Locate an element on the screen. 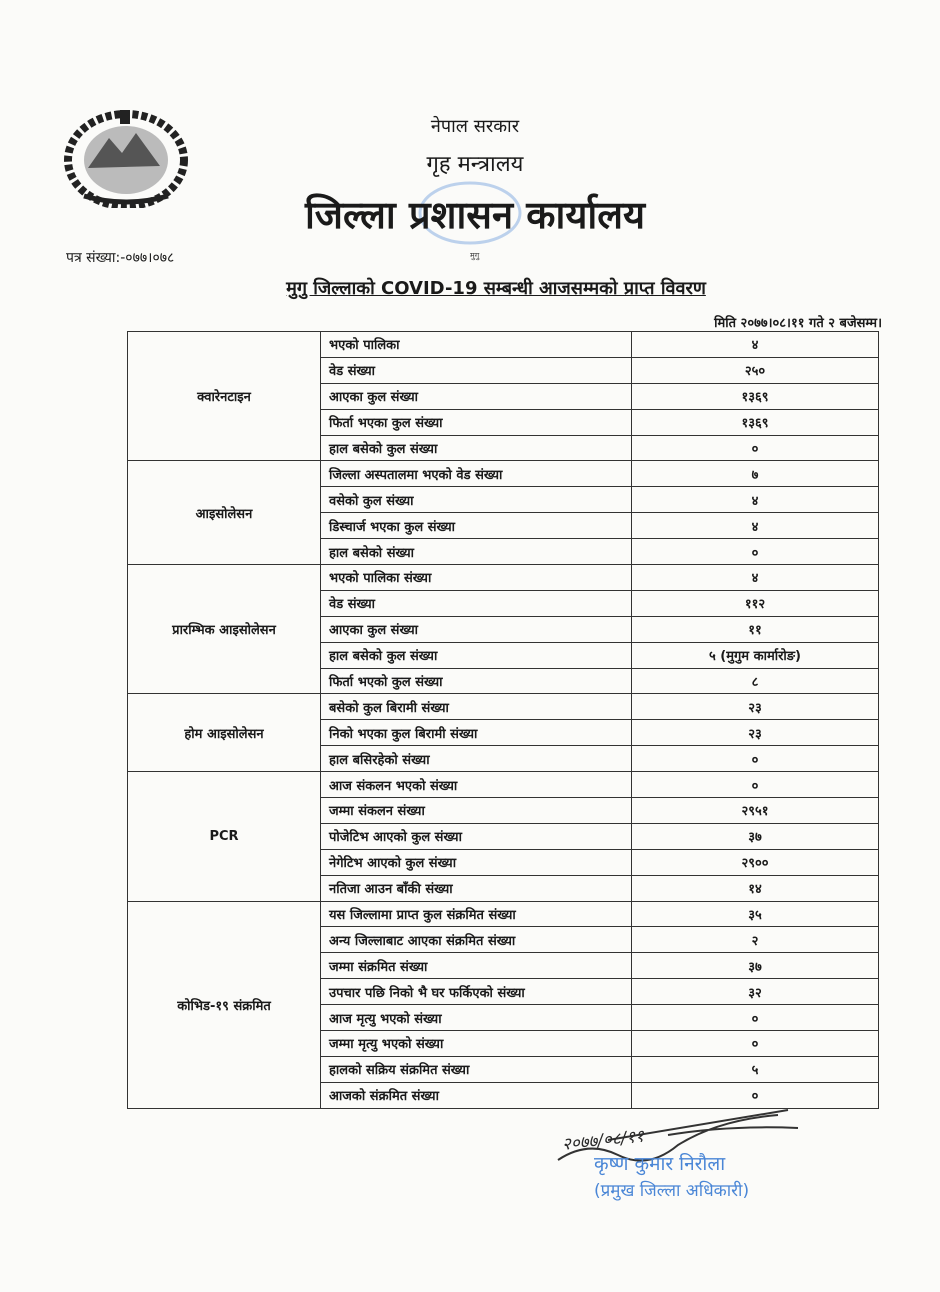 This screenshot has width=940, height=1292. table-row: जम्मा मृत्यु भएको संख्या ० is located at coordinates (503, 1043).